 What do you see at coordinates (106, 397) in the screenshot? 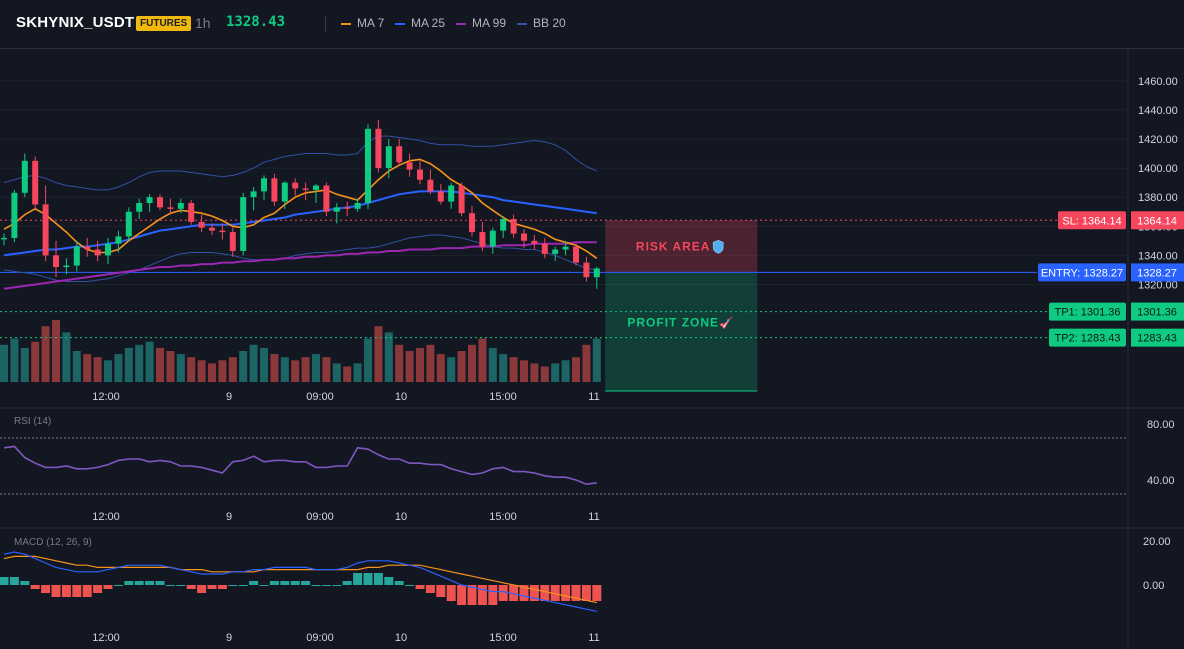
I see `time-tick-label: 12:00` at bounding box center [106, 397].